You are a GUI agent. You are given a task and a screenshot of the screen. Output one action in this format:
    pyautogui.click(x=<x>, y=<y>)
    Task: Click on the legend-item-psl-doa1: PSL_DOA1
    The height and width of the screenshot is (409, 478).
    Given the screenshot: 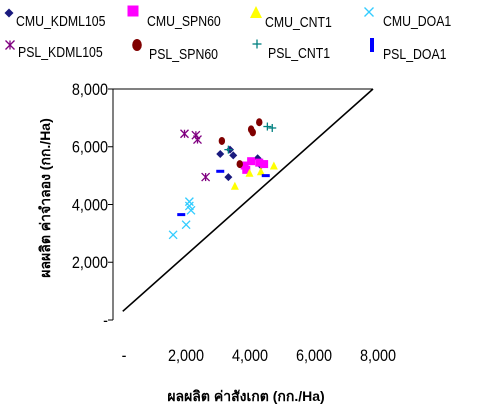 What is the action you would take?
    pyautogui.click(x=408, y=50)
    